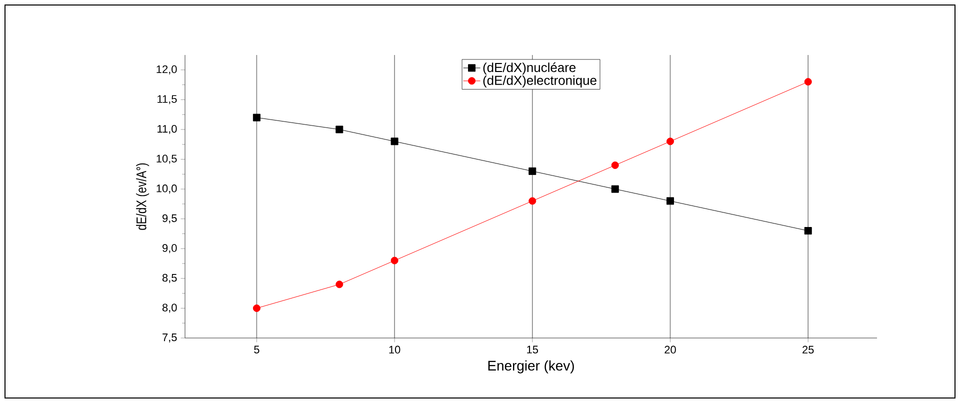  Describe the element at coordinates (808, 350) in the screenshot. I see `x-tick-label: 25` at that location.